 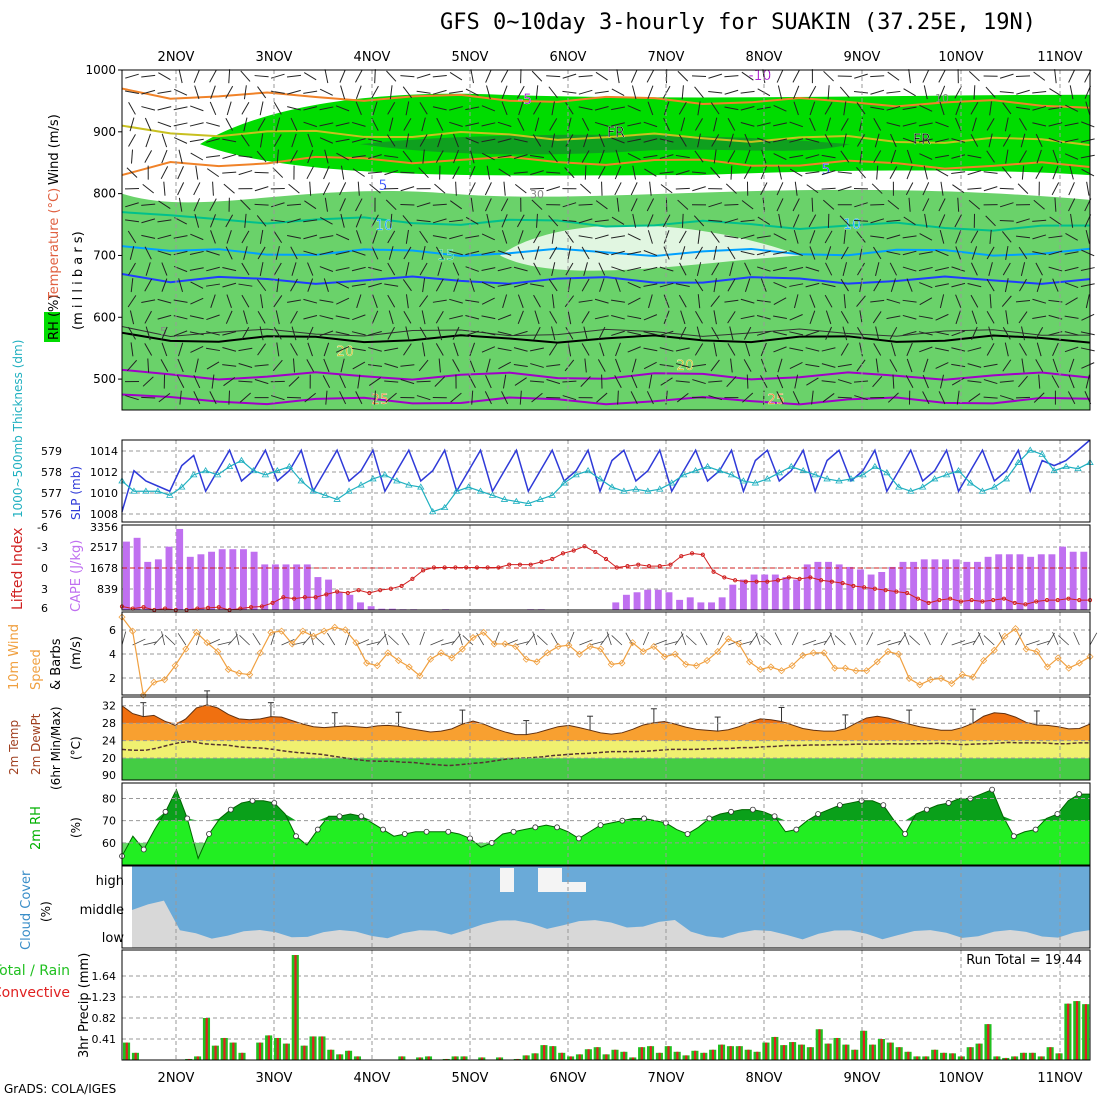 What do you see at coordinates (36, 828) in the screenshot?
I see `rh-axis-label: 2m RH` at bounding box center [36, 828].